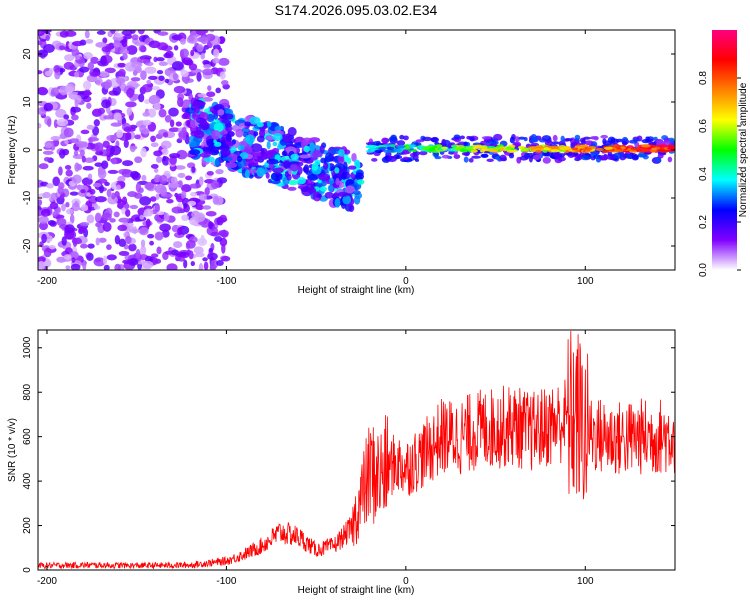 The width and height of the screenshot is (750, 600). I want to click on snr-y-tick-label: 0, so click(27, 570).